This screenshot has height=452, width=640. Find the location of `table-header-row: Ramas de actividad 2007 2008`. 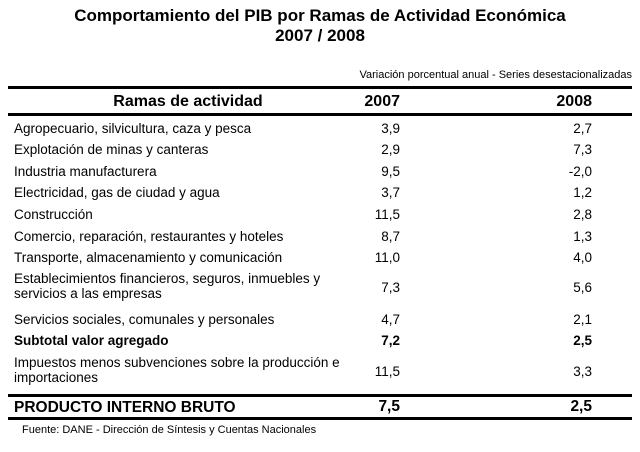

table-header-row: Ramas de actividad 2007 2008 is located at coordinates (320, 101).